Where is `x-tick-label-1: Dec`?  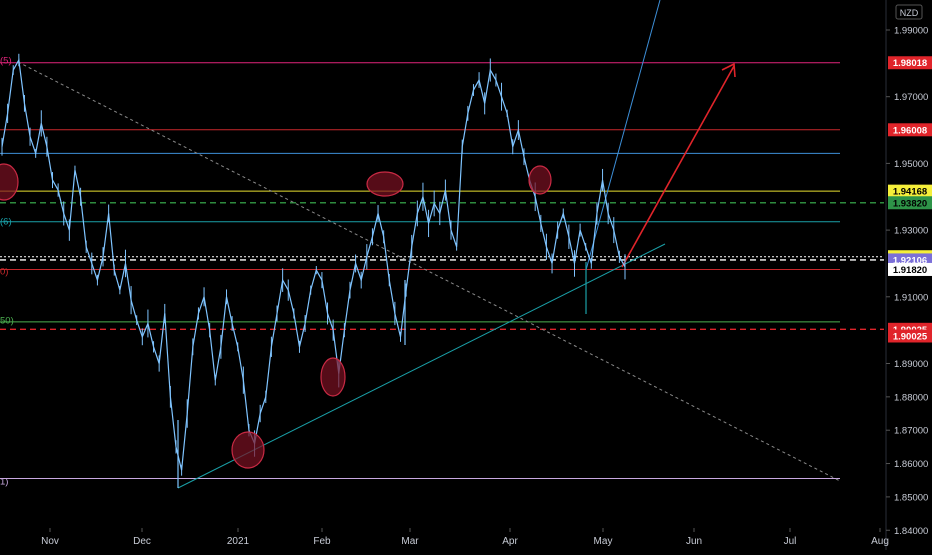
x-tick-label-1: Dec is located at coordinates (142, 541).